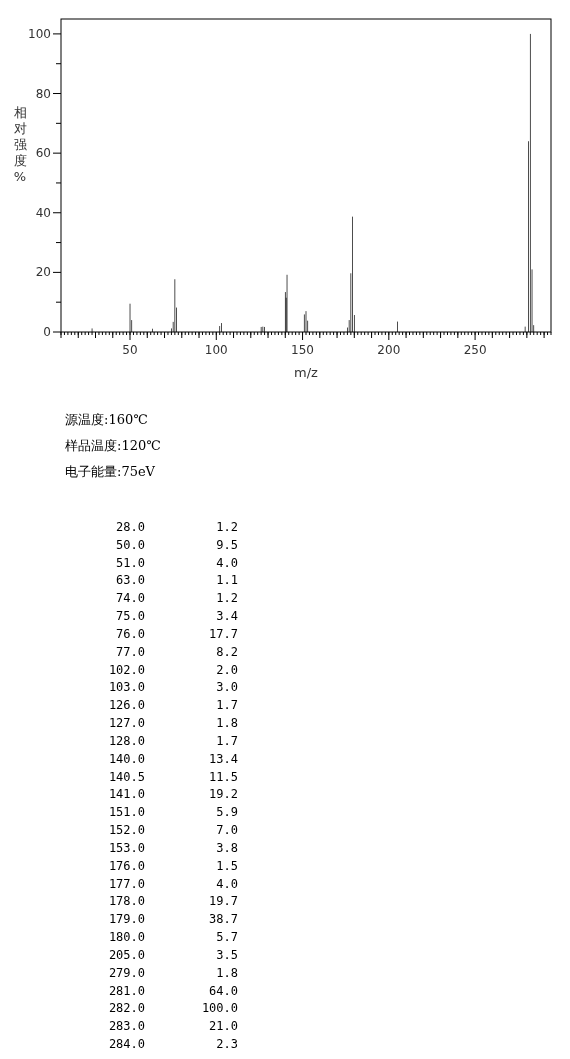 The width and height of the screenshot is (570, 1059). I want to click on y-tick-label: 0, so click(47, 332).